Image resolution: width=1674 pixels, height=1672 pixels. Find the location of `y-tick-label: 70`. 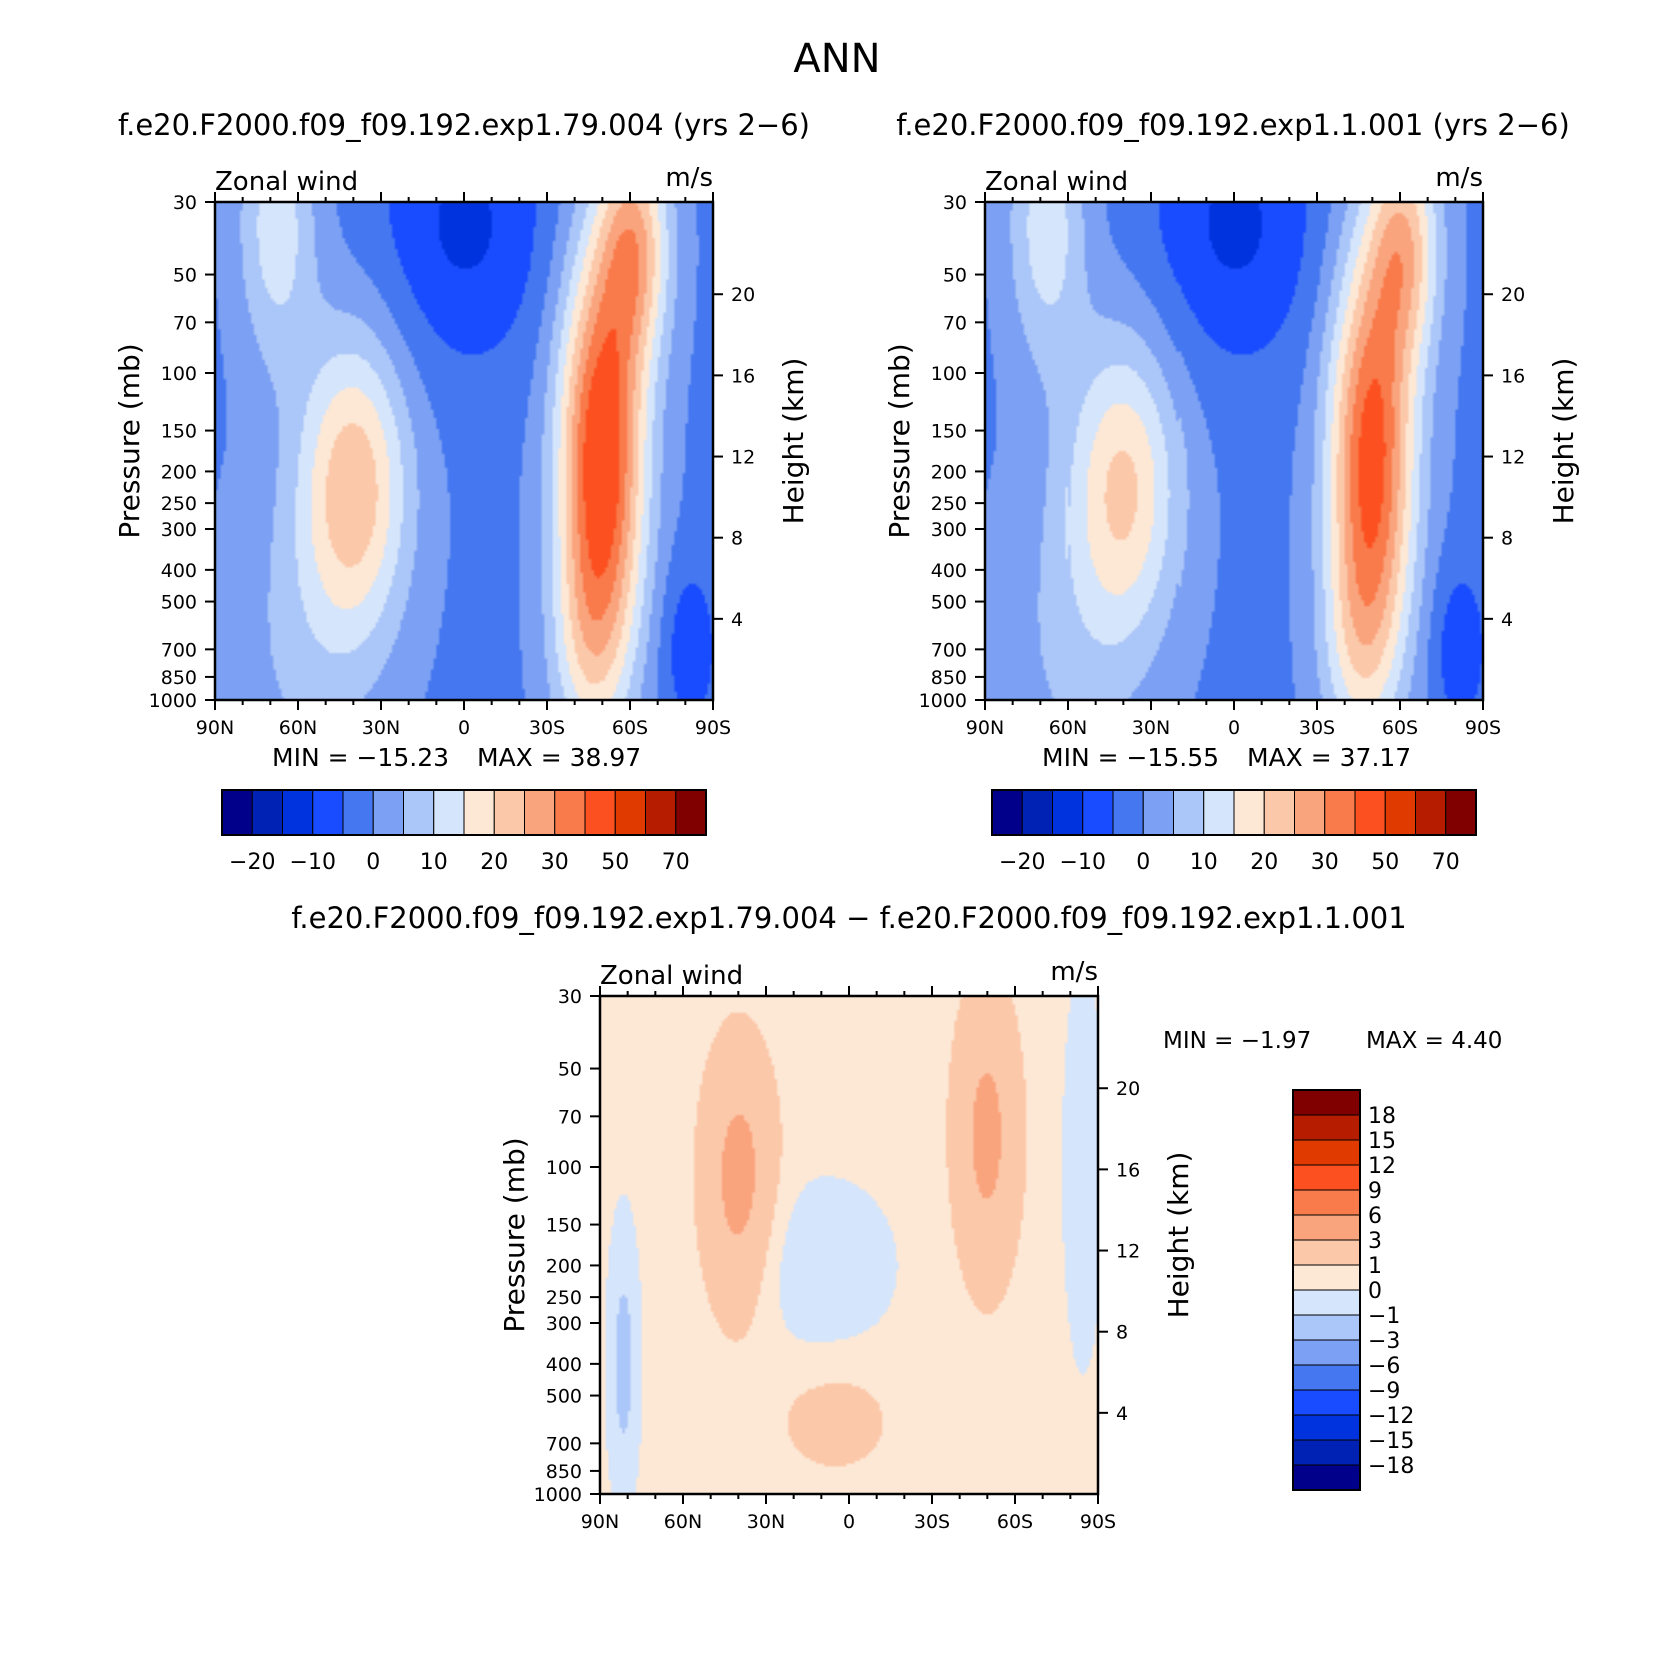

y-tick-label: 70 is located at coordinates (185, 323).